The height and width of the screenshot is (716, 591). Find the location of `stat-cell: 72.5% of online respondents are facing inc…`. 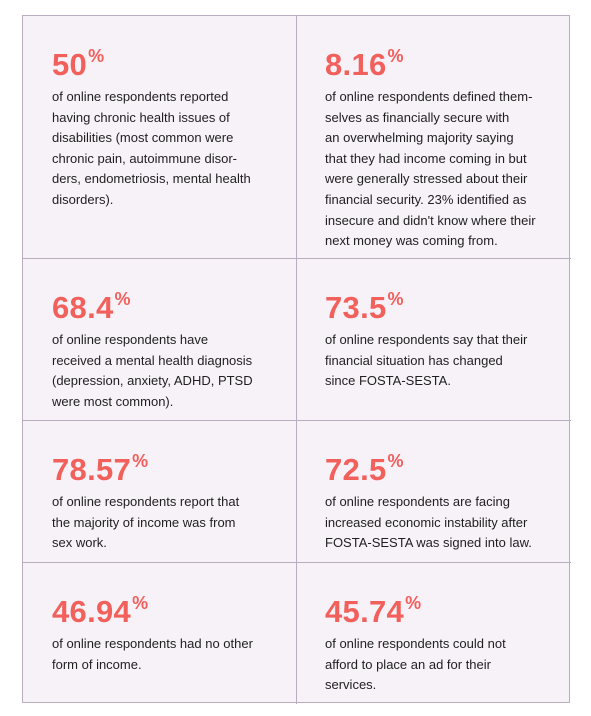

stat-cell: 72.5% of online respondents are facing inc… is located at coordinates (434, 492).